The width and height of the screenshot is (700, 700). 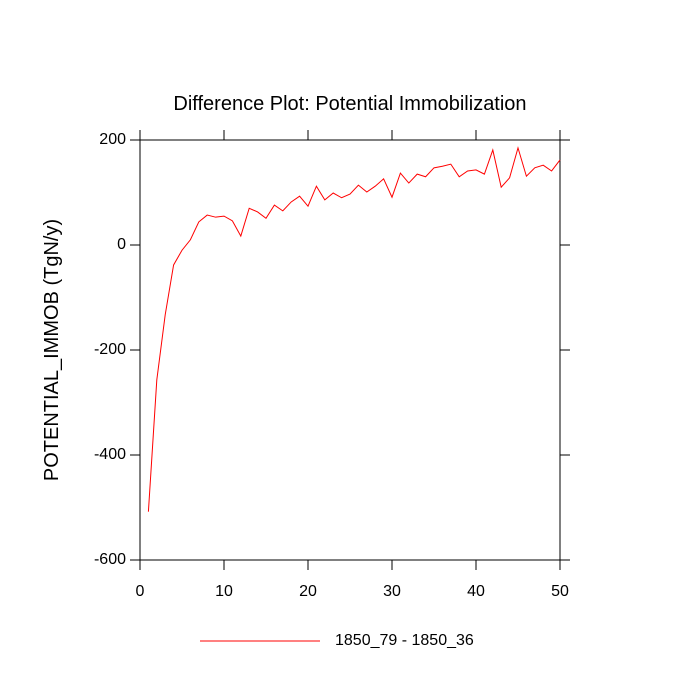 I want to click on x-tick-label: 10, so click(x=224, y=591).